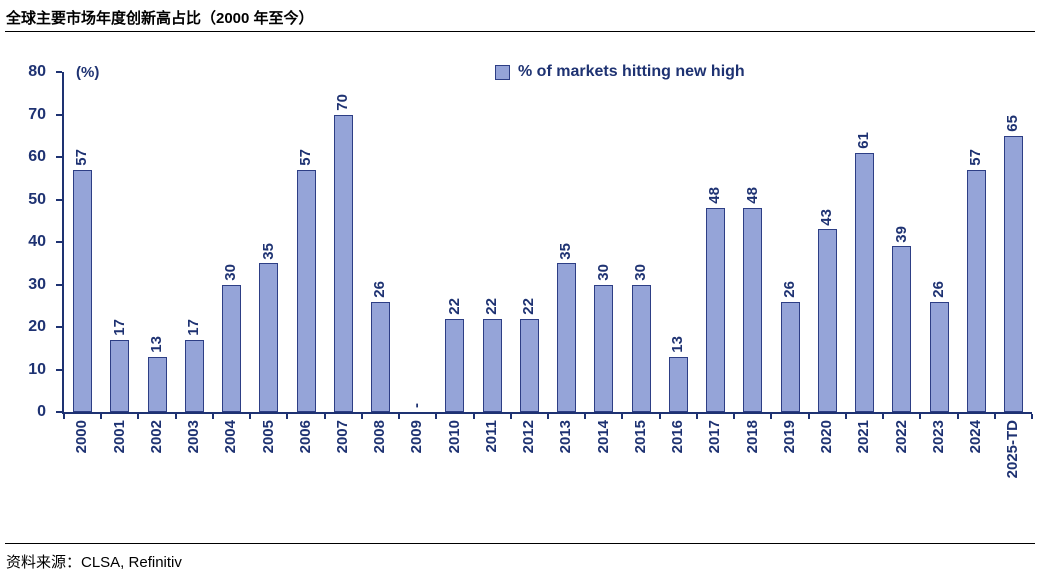 This screenshot has height=575, width=1040. Describe the element at coordinates (380, 356) in the screenshot. I see `bar-2008` at that location.